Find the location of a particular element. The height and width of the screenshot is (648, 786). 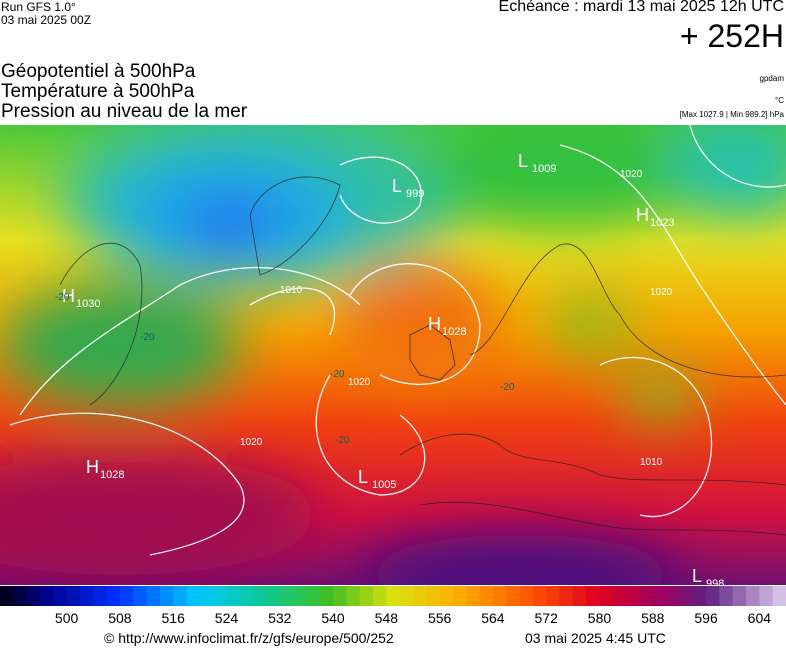

pressure-value: 999 is located at coordinates (415, 194).